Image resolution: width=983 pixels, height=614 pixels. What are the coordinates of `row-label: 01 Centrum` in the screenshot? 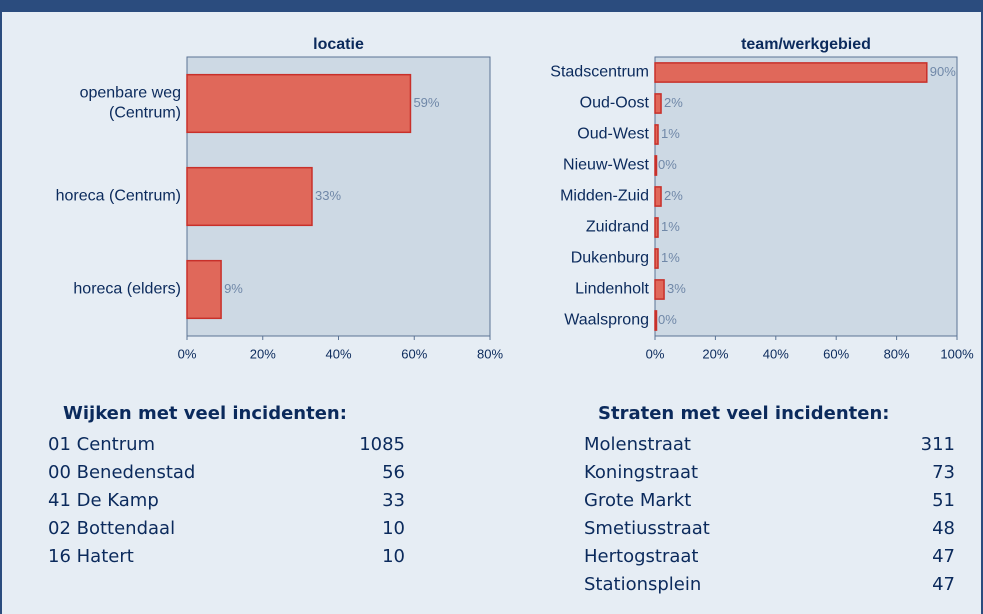 It's located at (101, 444).